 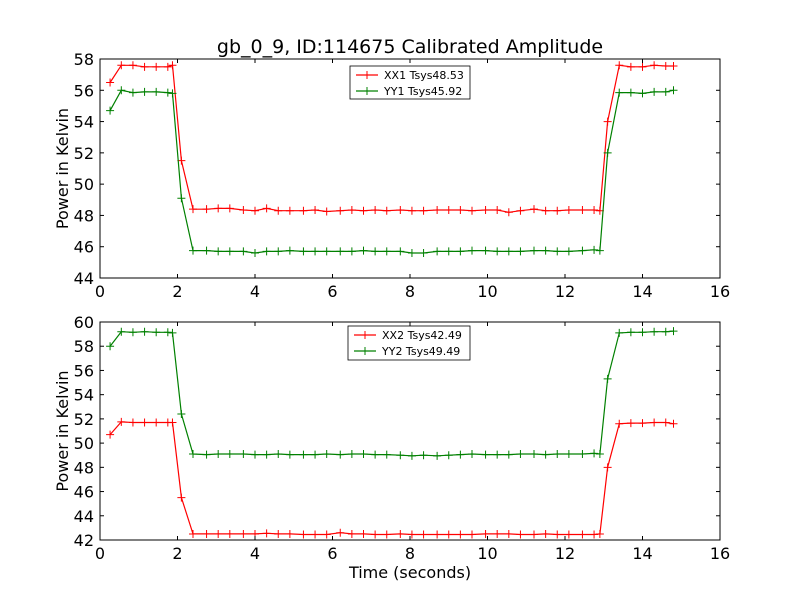 I want to click on top-plot-y-tick-label: 56, so click(x=84, y=90).